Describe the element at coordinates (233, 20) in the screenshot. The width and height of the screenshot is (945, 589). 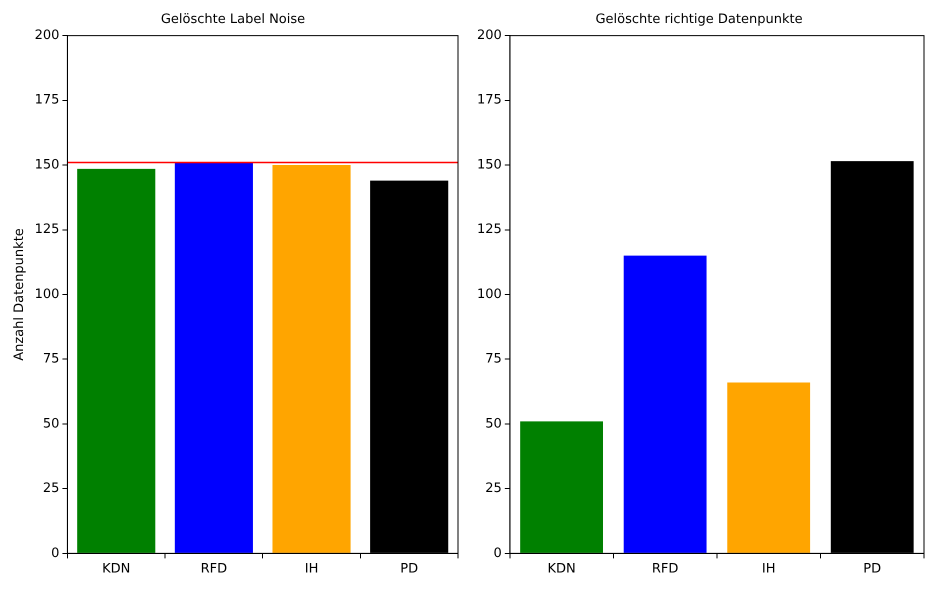
I see `chart-title: Gelöschte Label Noise` at that location.